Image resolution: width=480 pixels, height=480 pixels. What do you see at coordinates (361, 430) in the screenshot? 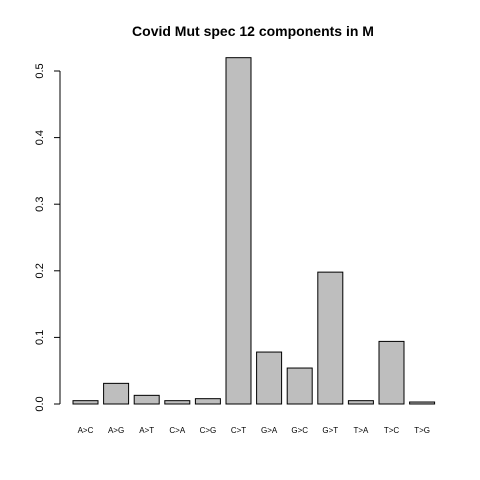
I see `x-tick-label: T>A` at bounding box center [361, 430].